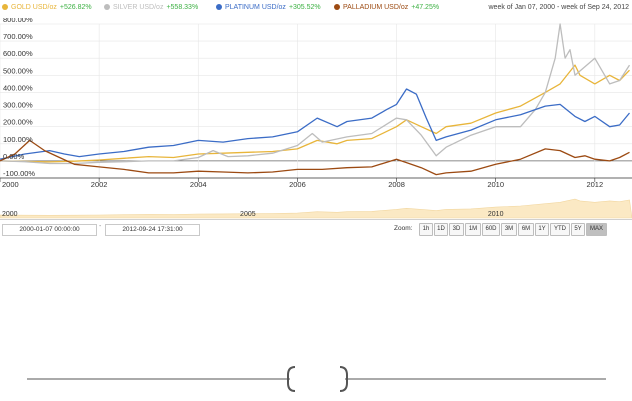 The image size is (632, 401). Describe the element at coordinates (304, 7) in the screenshot. I see `legend-change-platinum: +305.52%` at that location.